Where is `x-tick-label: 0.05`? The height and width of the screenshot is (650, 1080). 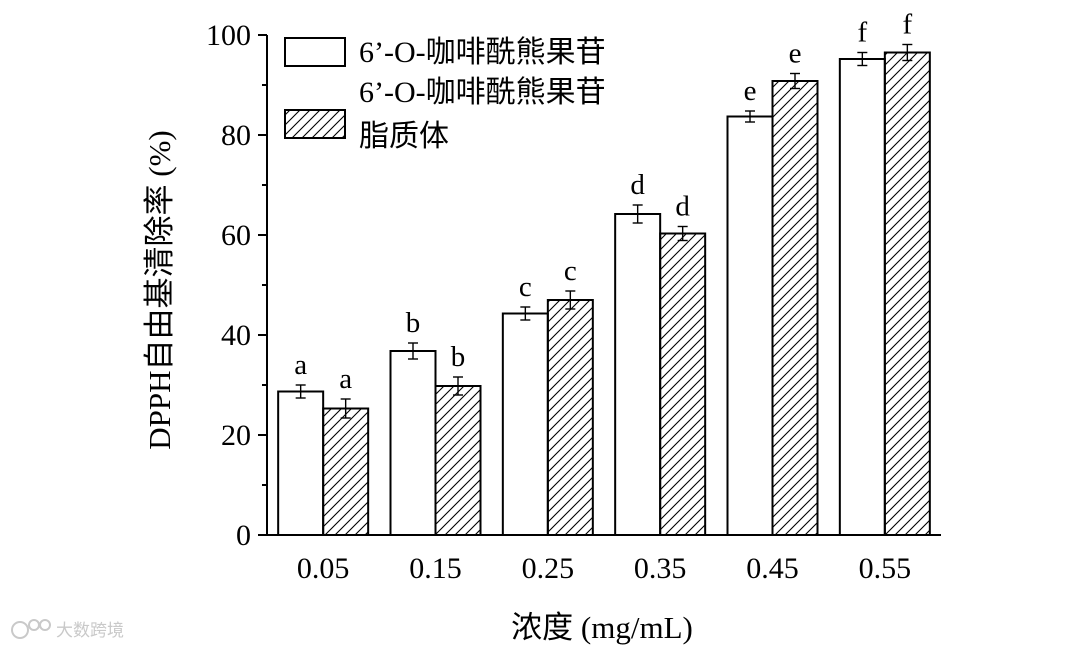 x-tick-label: 0.05 is located at coordinates (323, 568).